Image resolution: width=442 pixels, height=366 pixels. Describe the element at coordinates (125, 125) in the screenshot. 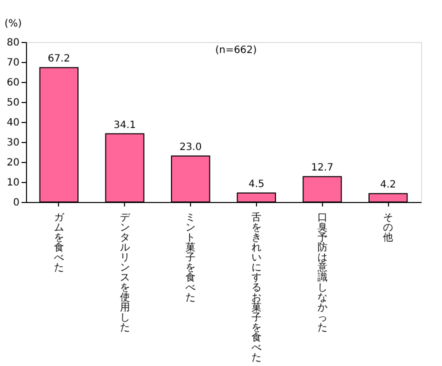

I see `data-label: 34.1` at that location.